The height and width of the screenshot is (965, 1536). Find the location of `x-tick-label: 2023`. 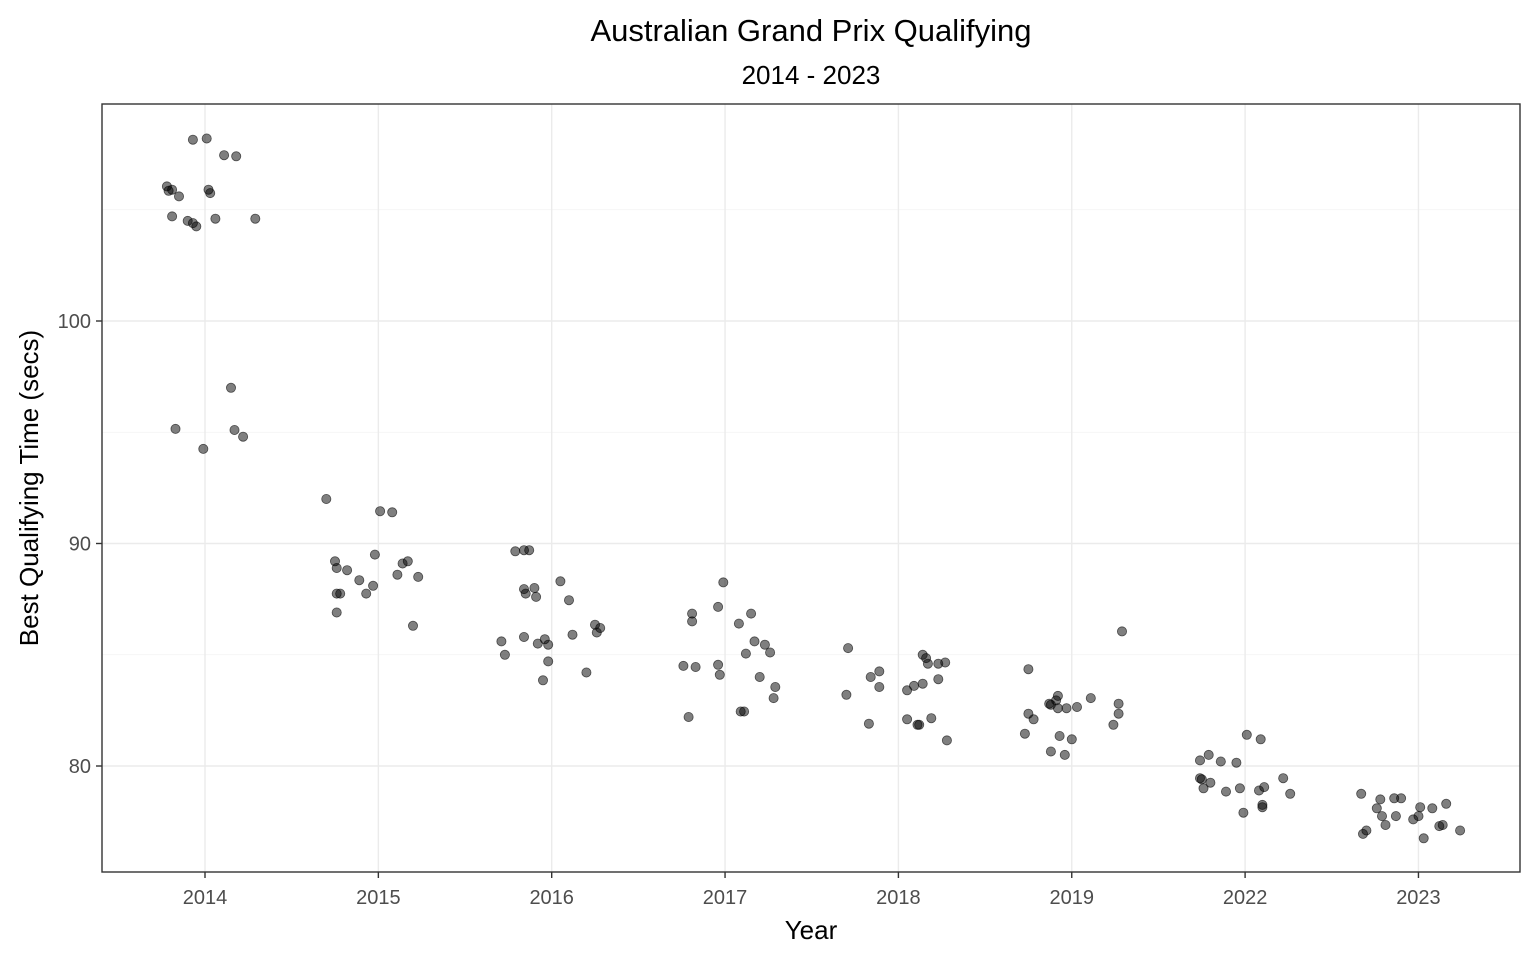

x-tick-label: 2023 is located at coordinates (1418, 898).